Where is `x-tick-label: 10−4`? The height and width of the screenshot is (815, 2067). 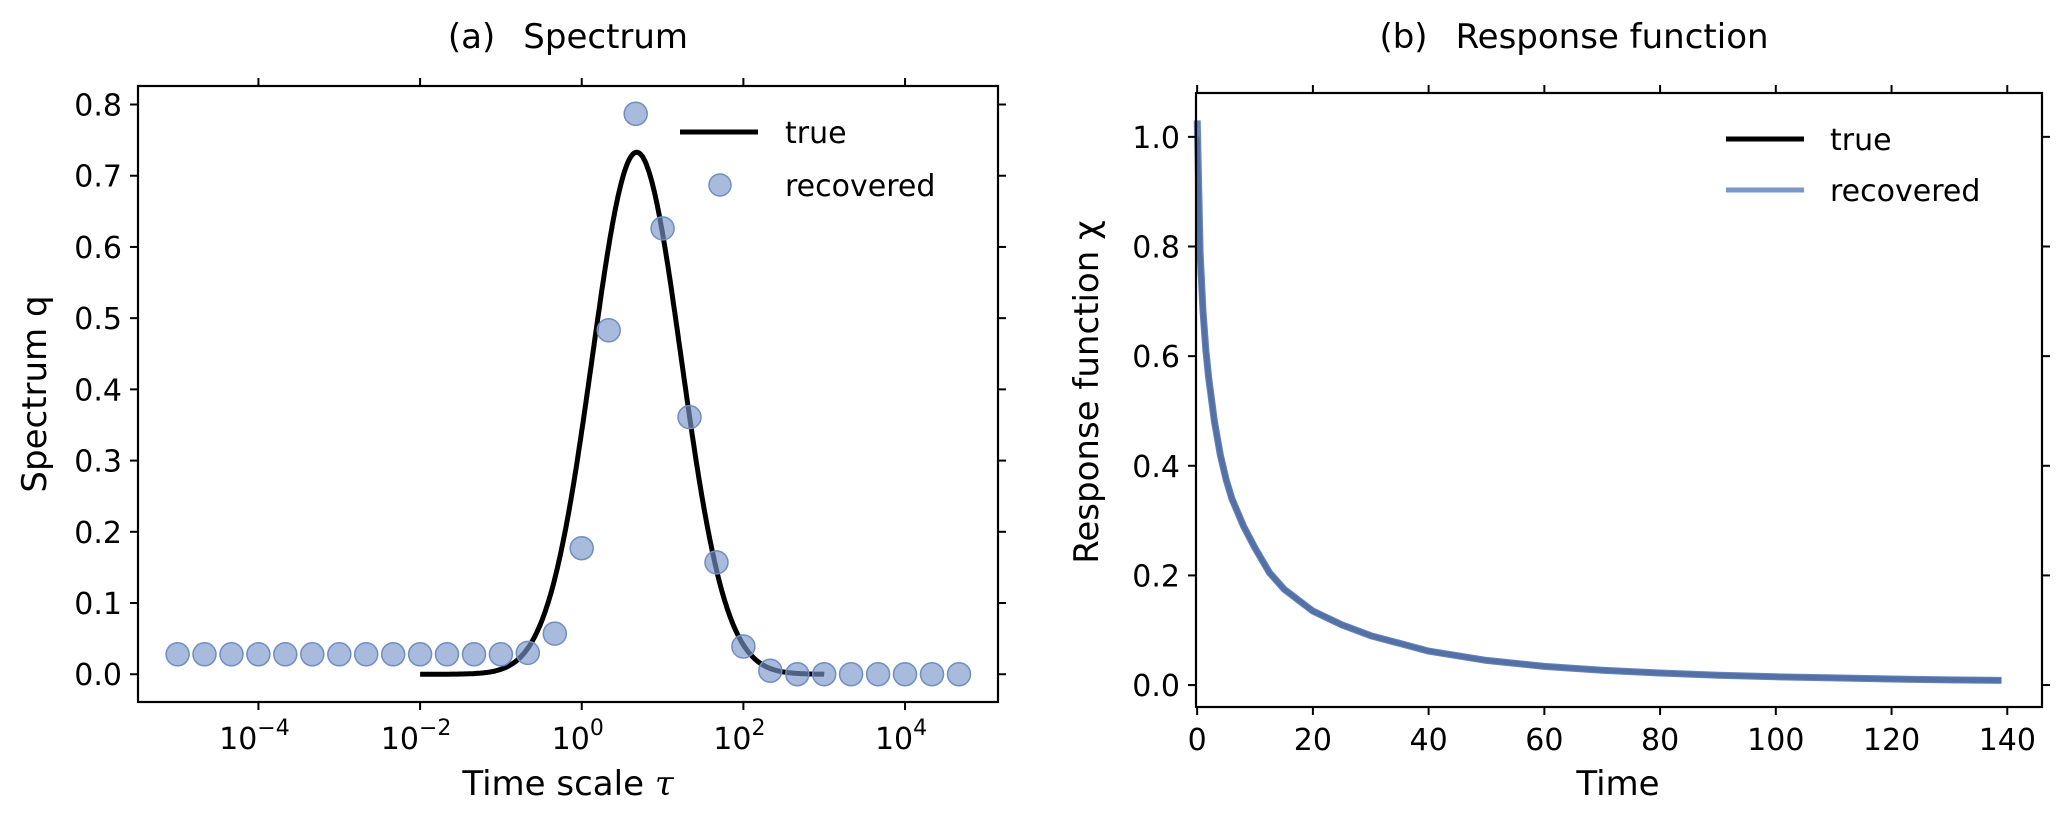
x-tick-label: 10−4 is located at coordinates (254, 736).